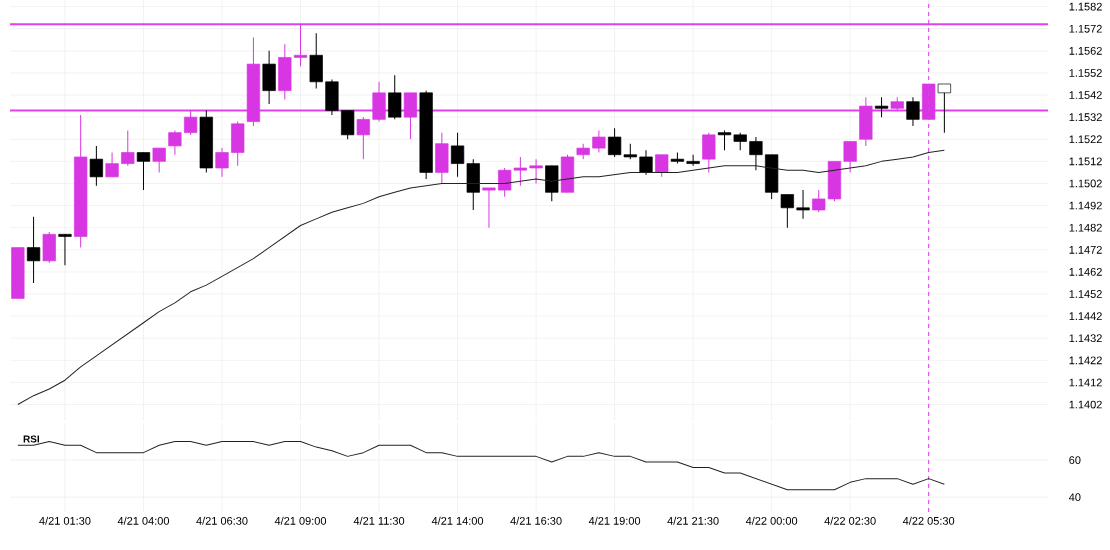 The image size is (1110, 550). I want to click on x-tick-label: 4/21 21:30, so click(693, 520).